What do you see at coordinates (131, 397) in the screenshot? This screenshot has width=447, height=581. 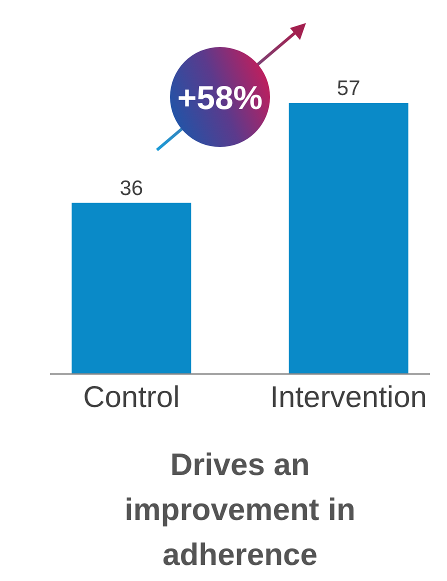 I see `x-tick-label: Control` at bounding box center [131, 397].